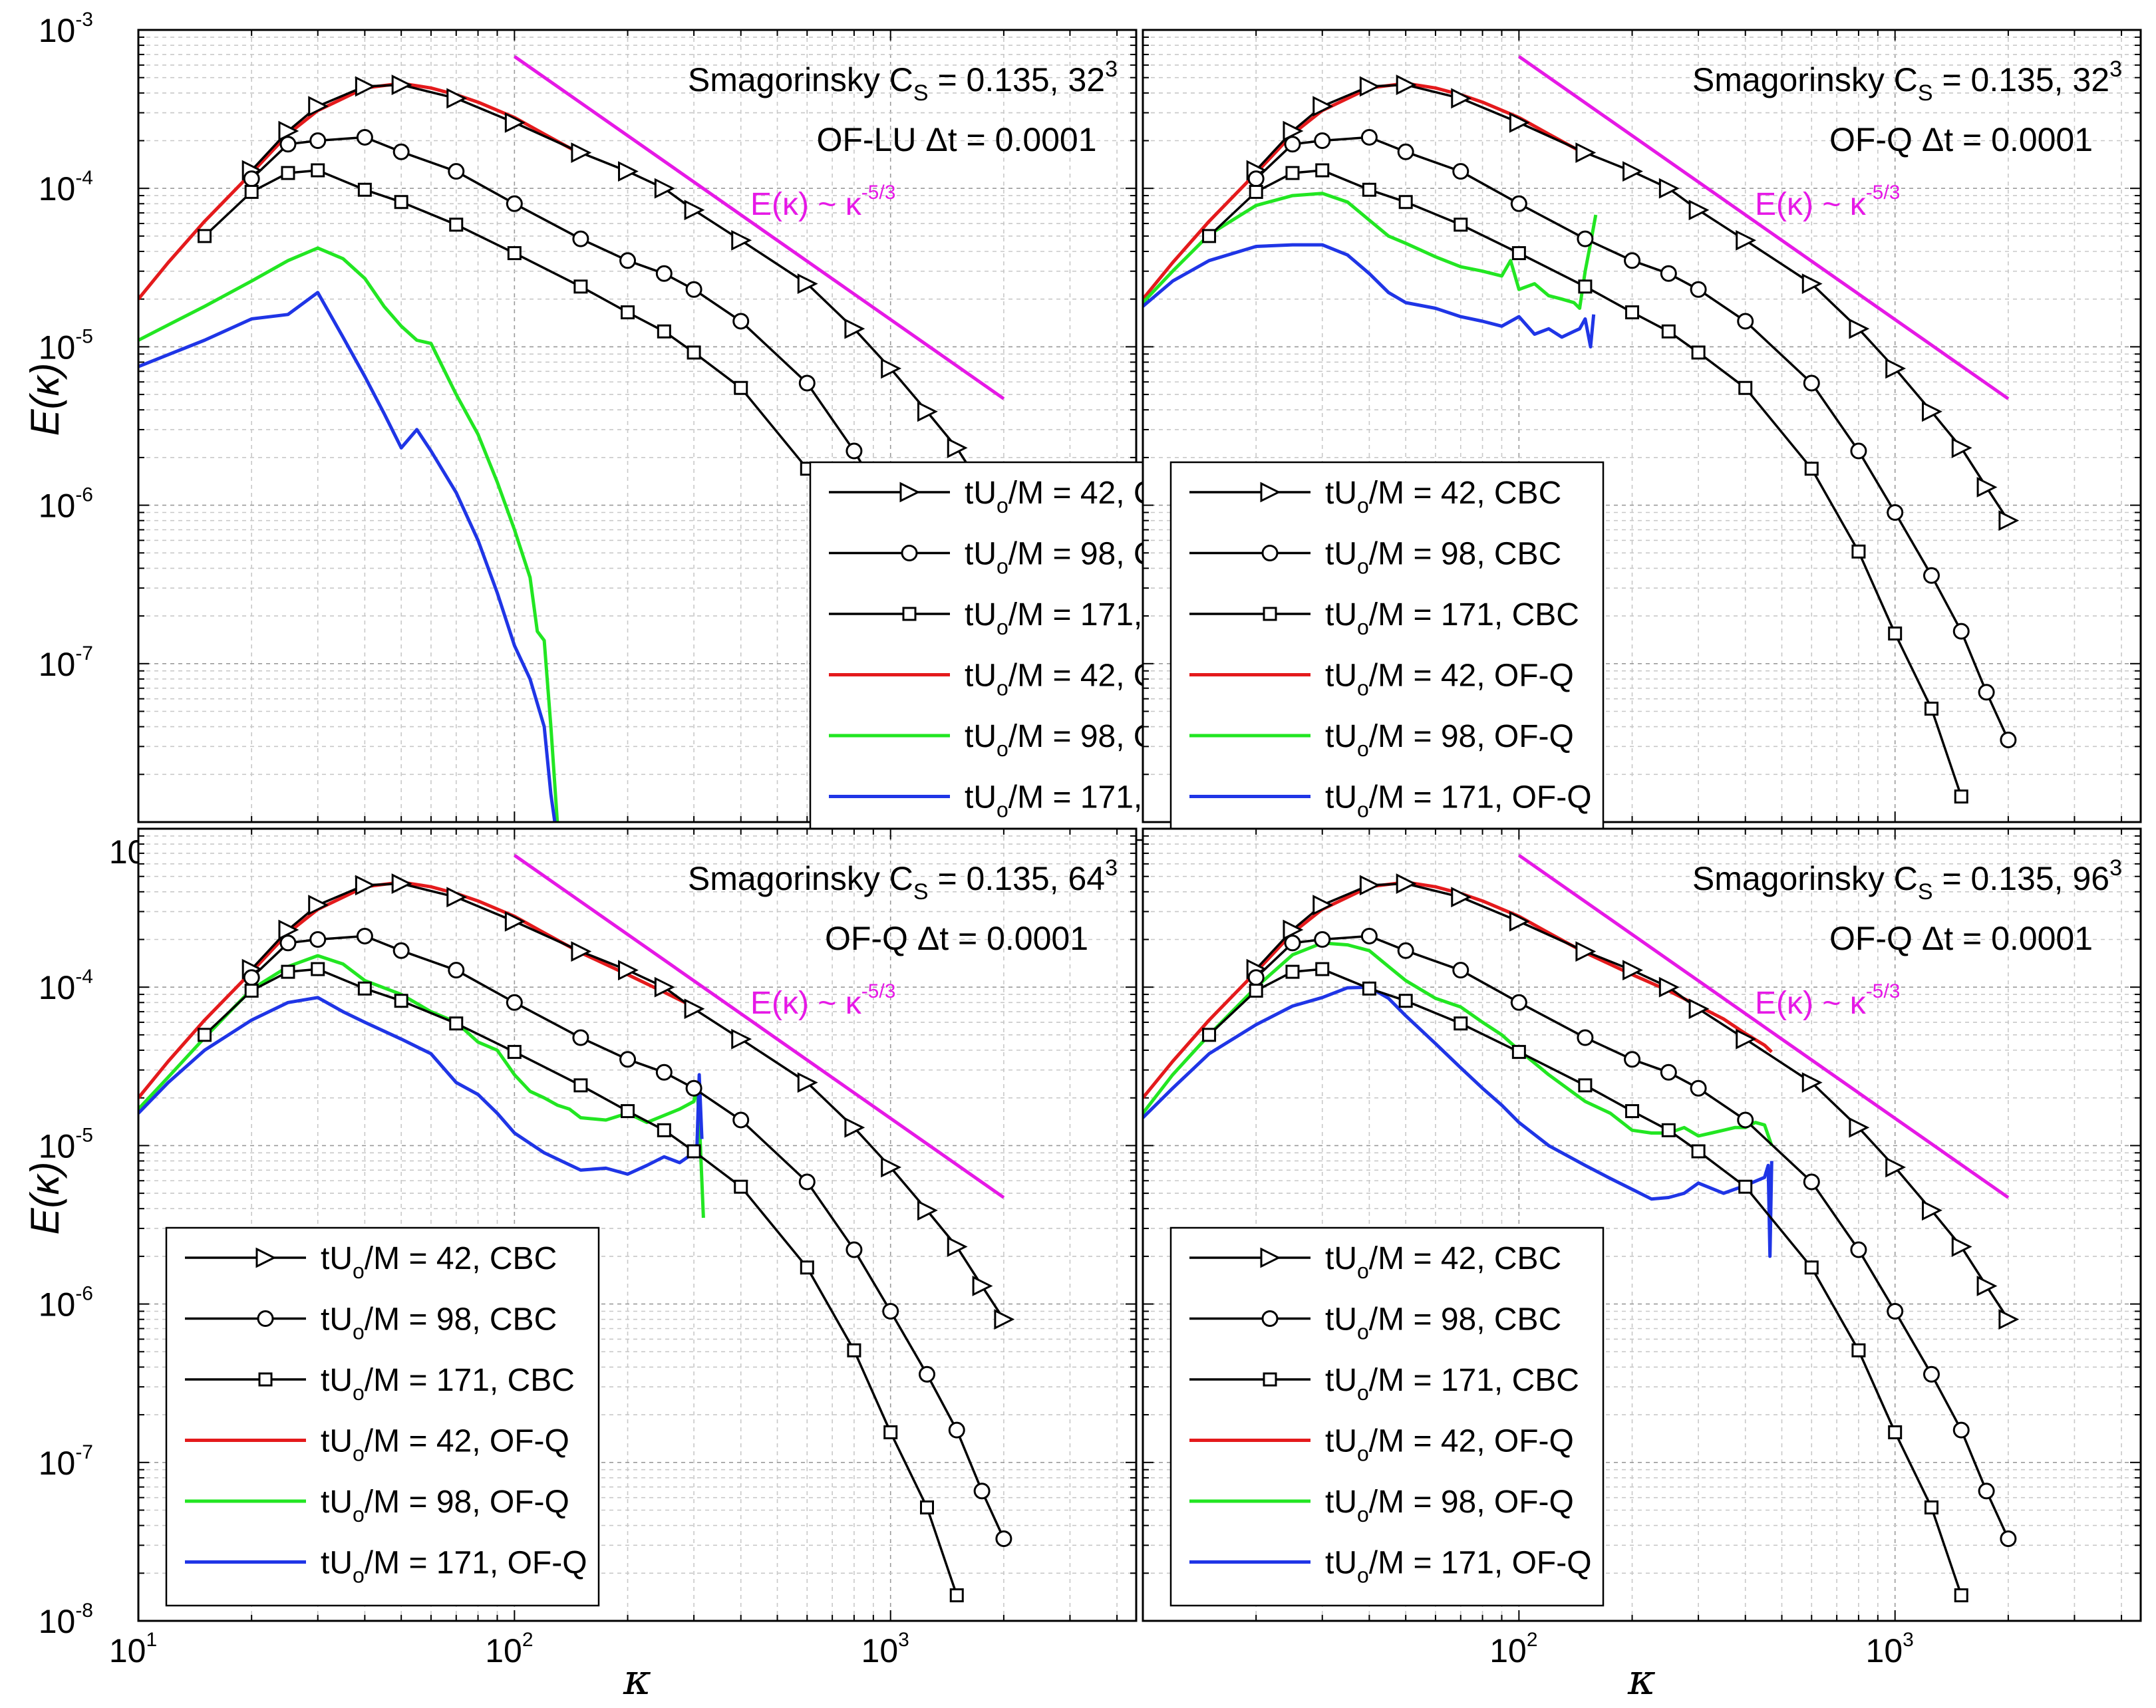 The image size is (2156, 1708). I want to click on y-tick-label: 10⁻⁷, so click(66, 1461).